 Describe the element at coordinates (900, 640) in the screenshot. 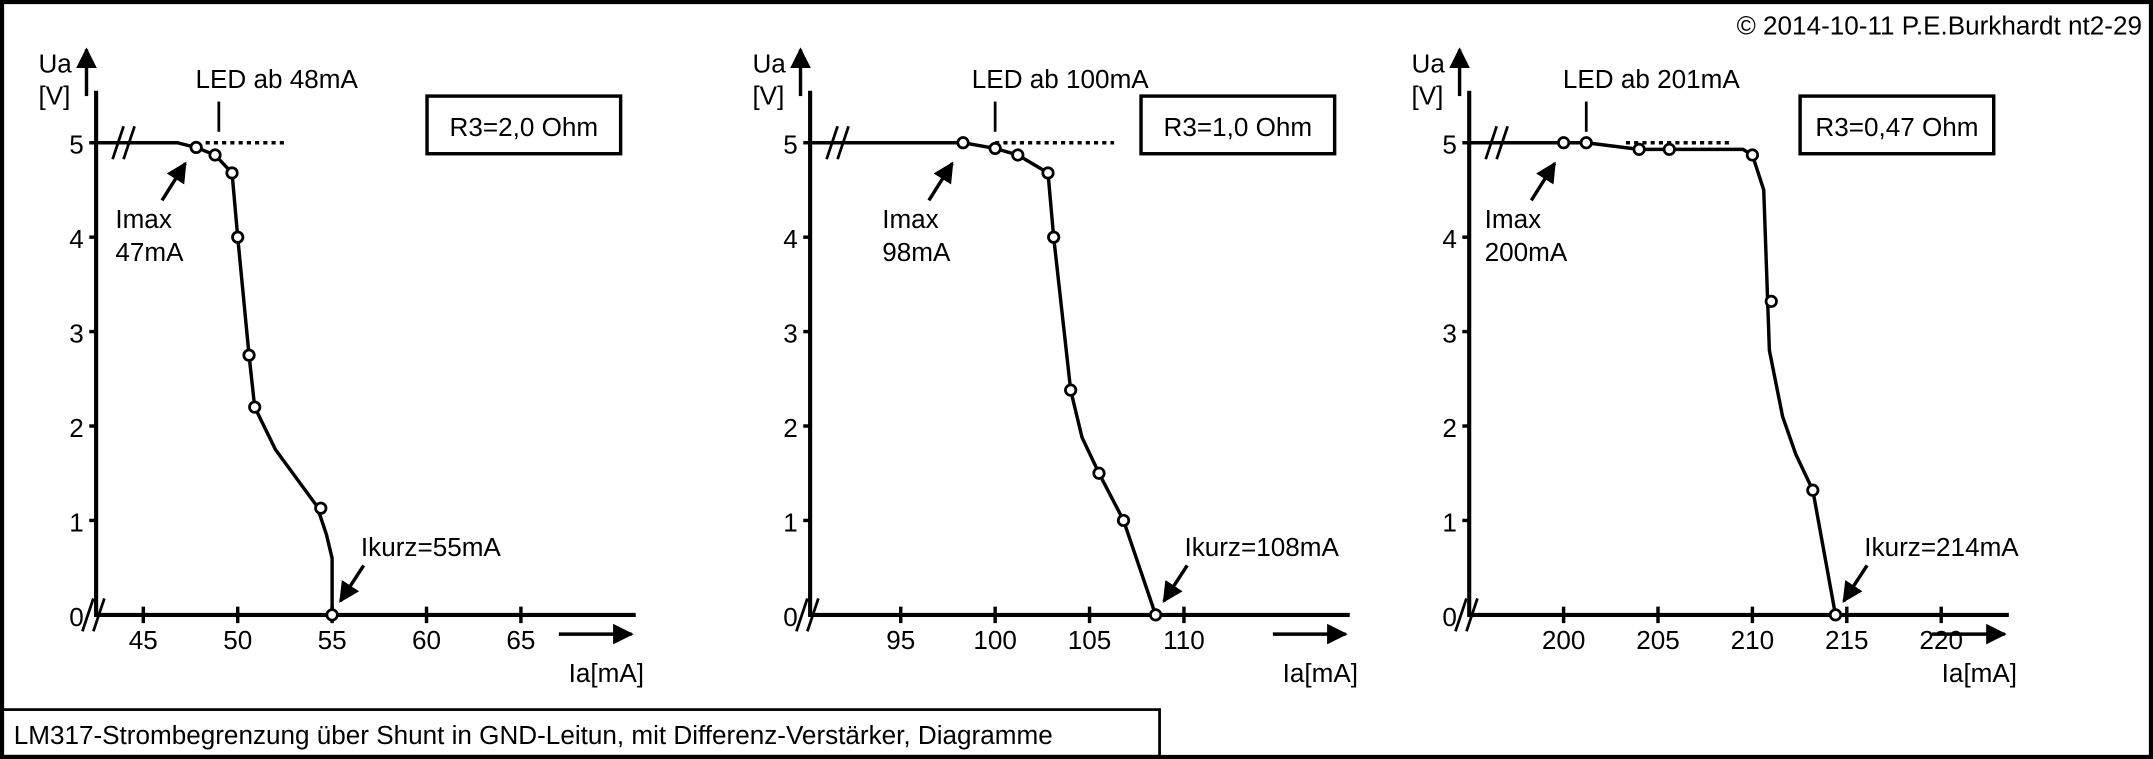

I see `x-tick-label: 95` at that location.